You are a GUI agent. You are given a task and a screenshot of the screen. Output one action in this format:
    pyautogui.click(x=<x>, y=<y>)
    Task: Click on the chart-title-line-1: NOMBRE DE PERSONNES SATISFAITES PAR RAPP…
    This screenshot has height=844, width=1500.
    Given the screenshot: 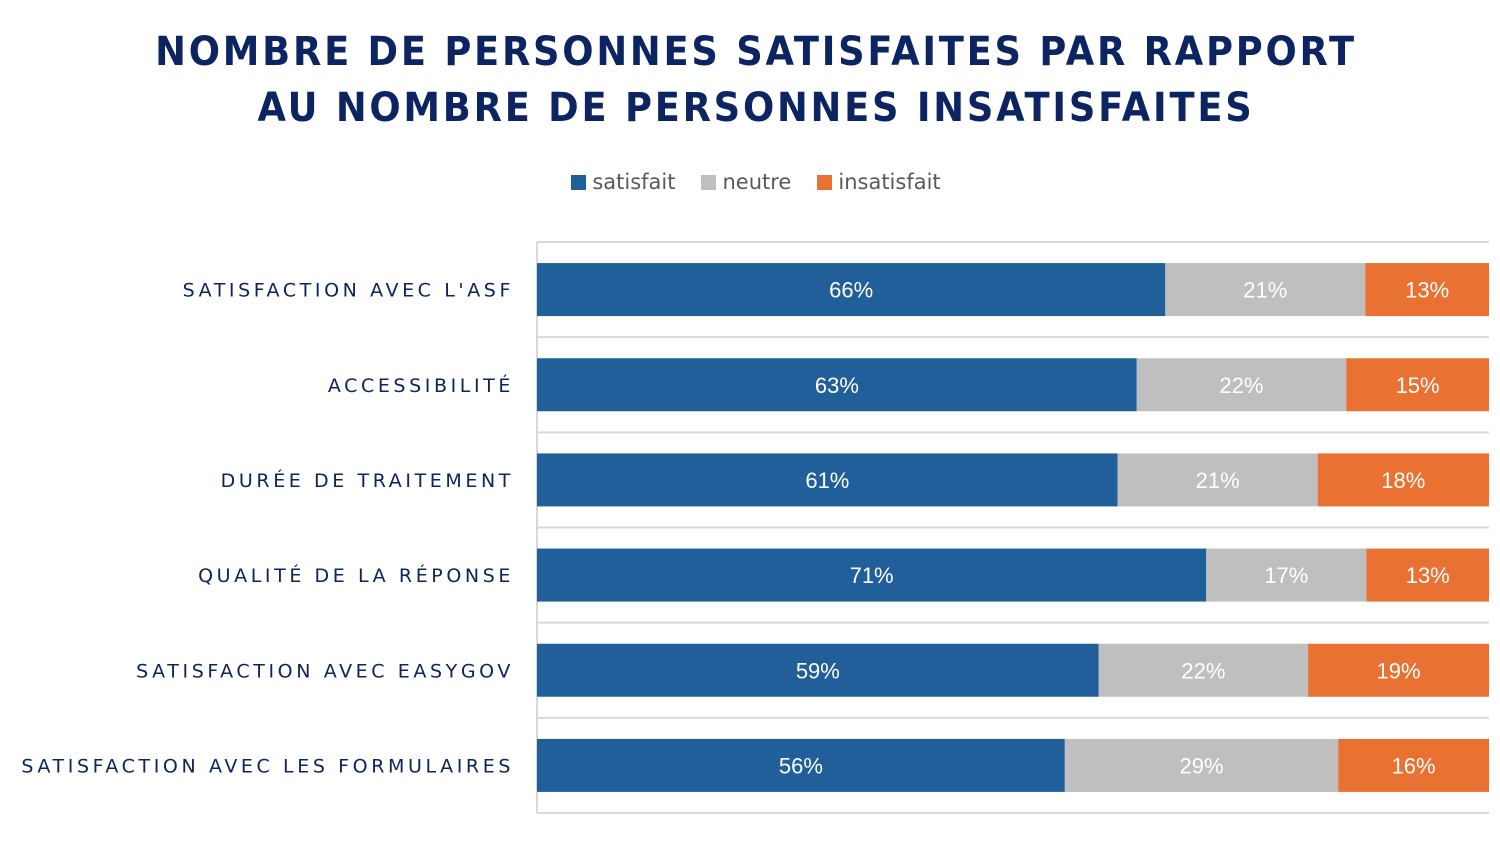 What is the action you would take?
    pyautogui.click(x=756, y=52)
    